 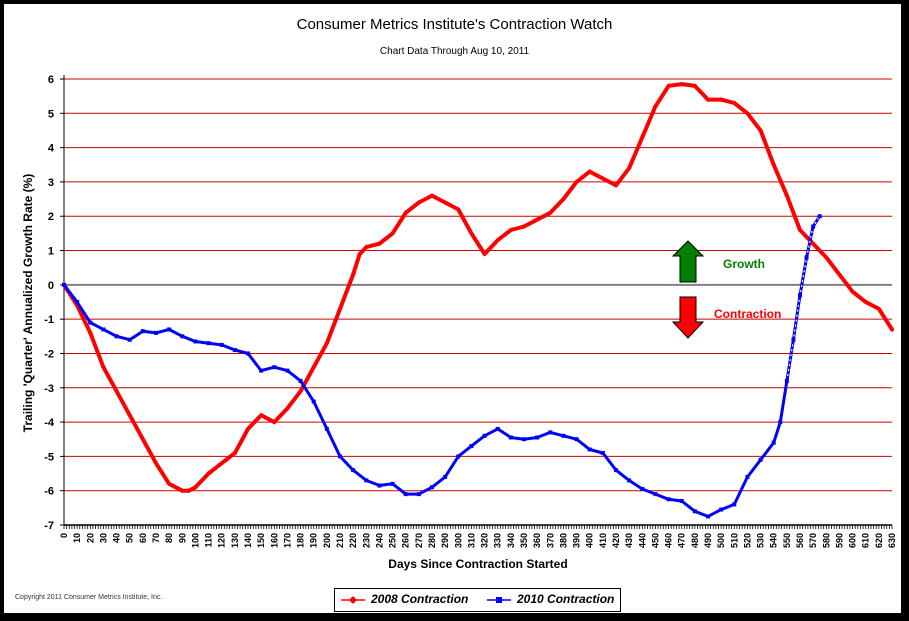 I want to click on y-tick-label: 4, so click(x=51, y=149).